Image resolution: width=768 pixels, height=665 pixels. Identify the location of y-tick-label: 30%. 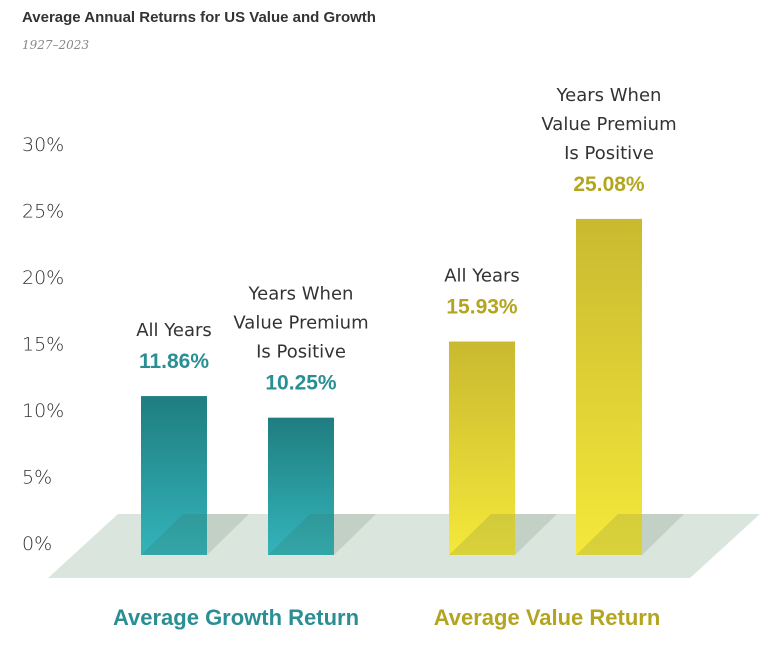
(43, 145).